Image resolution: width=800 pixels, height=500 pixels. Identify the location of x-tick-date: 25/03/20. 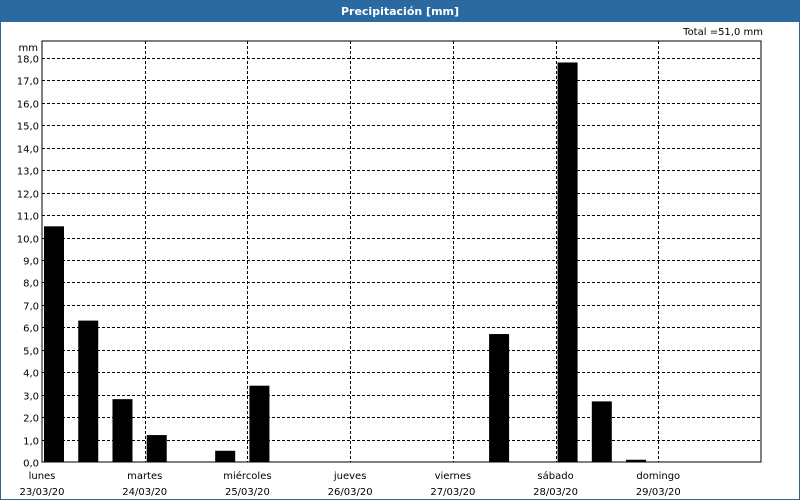
(247, 492).